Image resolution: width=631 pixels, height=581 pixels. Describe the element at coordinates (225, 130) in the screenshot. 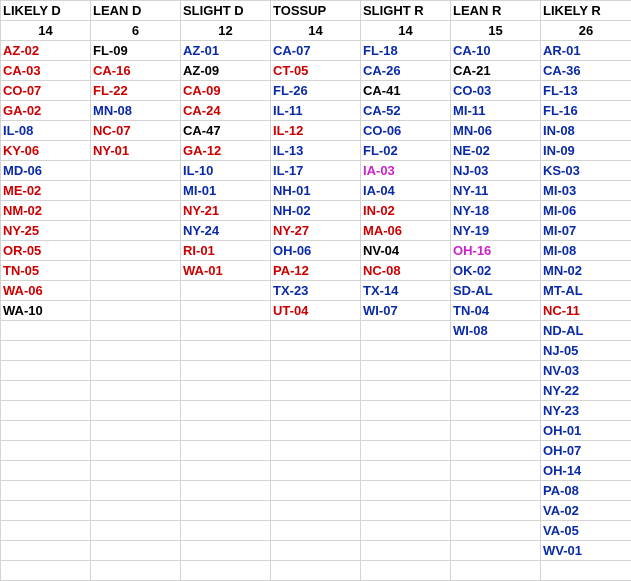

I see `district-cell: CA-47` at that location.